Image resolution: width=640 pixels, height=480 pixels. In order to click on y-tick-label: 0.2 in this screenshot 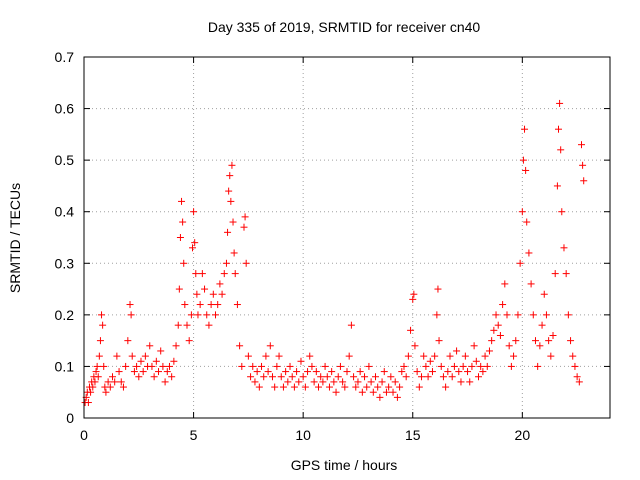, I will do `click(65, 315)`.